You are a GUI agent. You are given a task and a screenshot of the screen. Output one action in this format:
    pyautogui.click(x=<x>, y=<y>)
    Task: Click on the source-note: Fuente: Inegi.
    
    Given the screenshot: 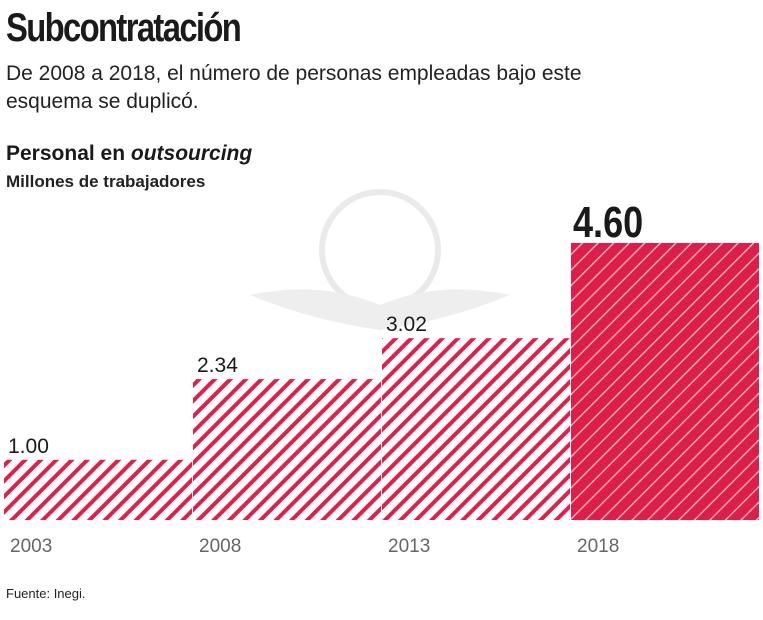 What is the action you would take?
    pyautogui.click(x=46, y=593)
    